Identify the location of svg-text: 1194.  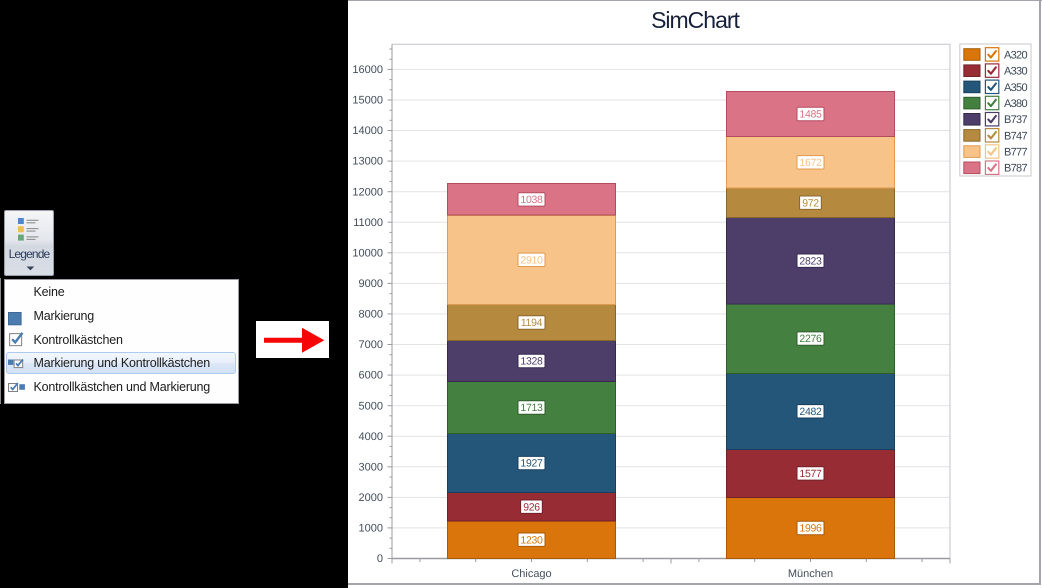
(532, 323).